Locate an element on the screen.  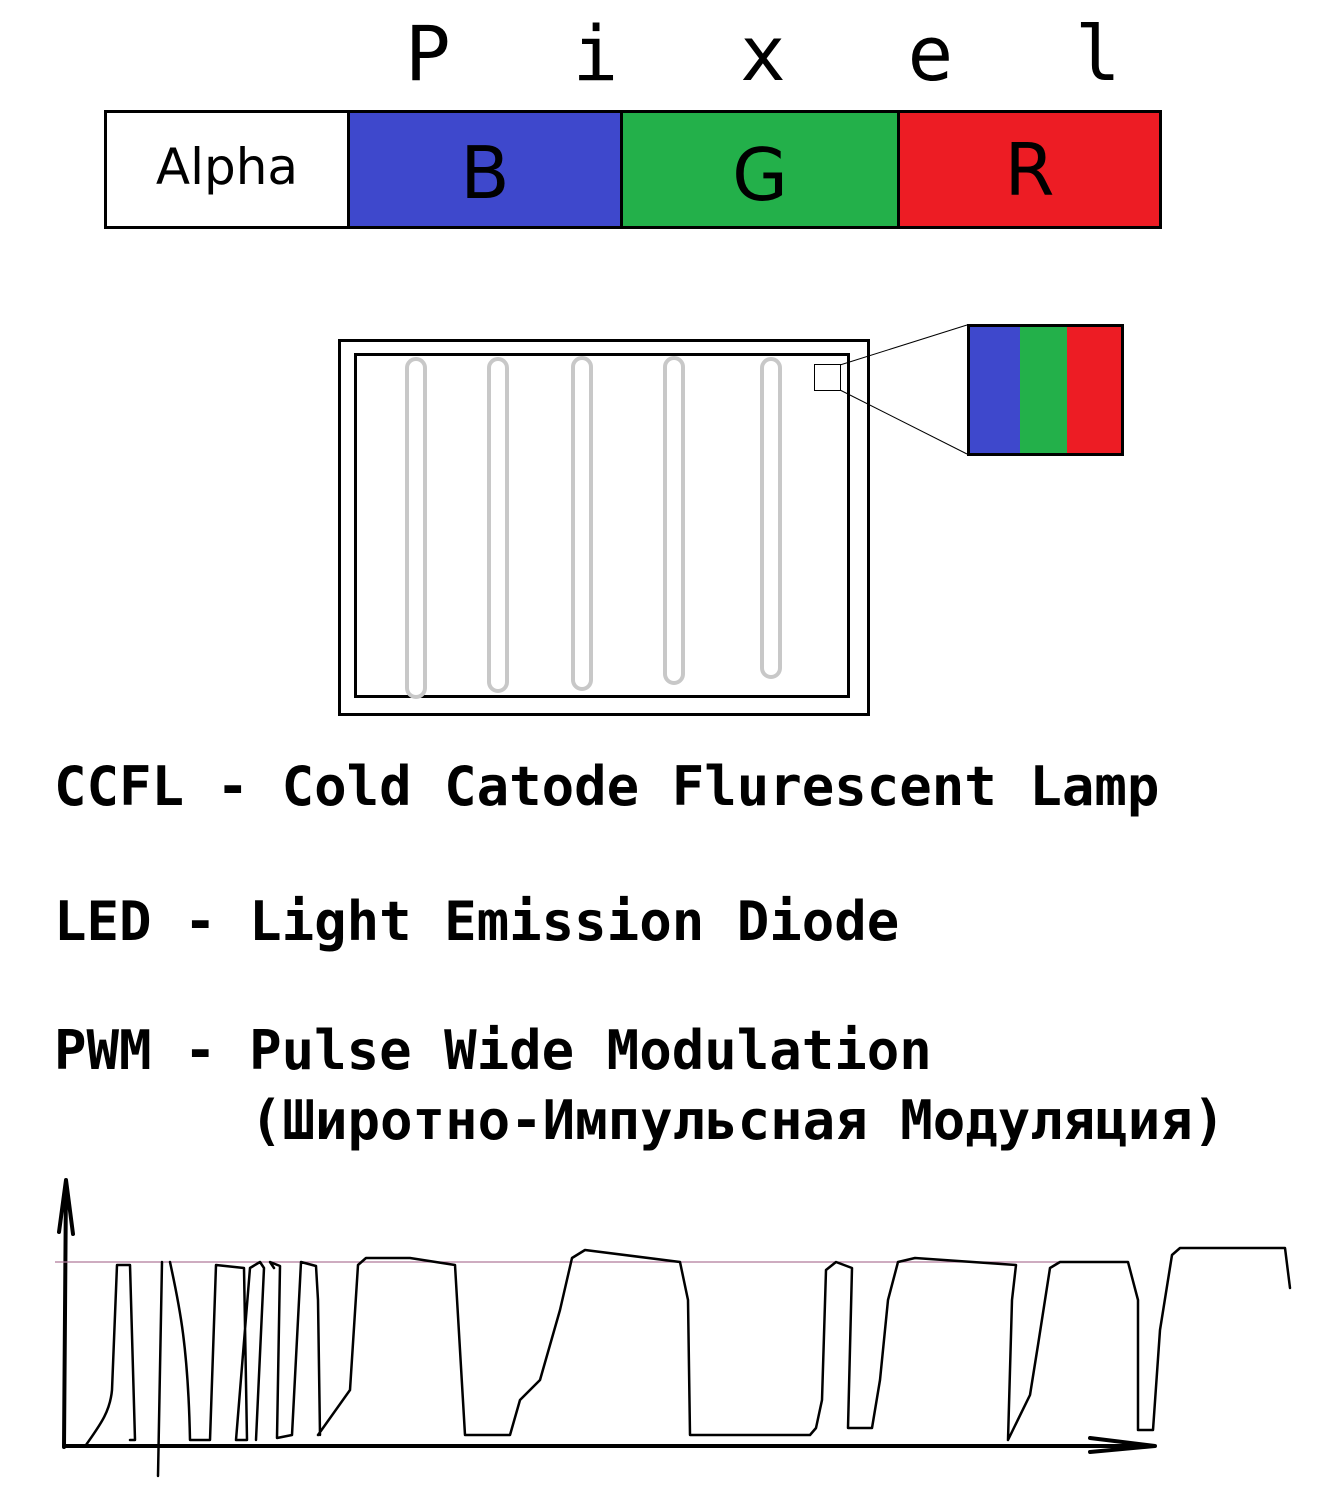
pixel-byte-layout: Alpha B G R is located at coordinates (633, 169).